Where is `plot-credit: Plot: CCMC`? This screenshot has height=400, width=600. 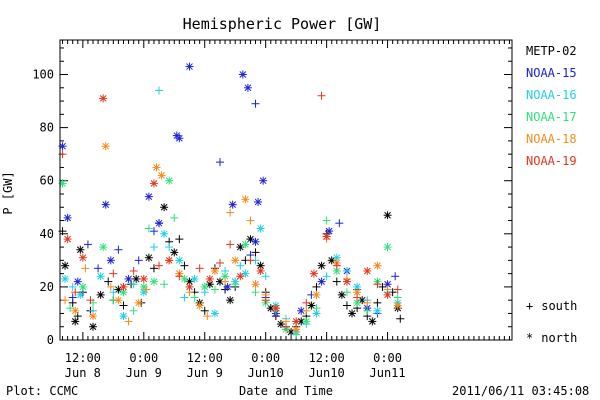 plot-credit: Plot: CCMC is located at coordinates (42, 391).